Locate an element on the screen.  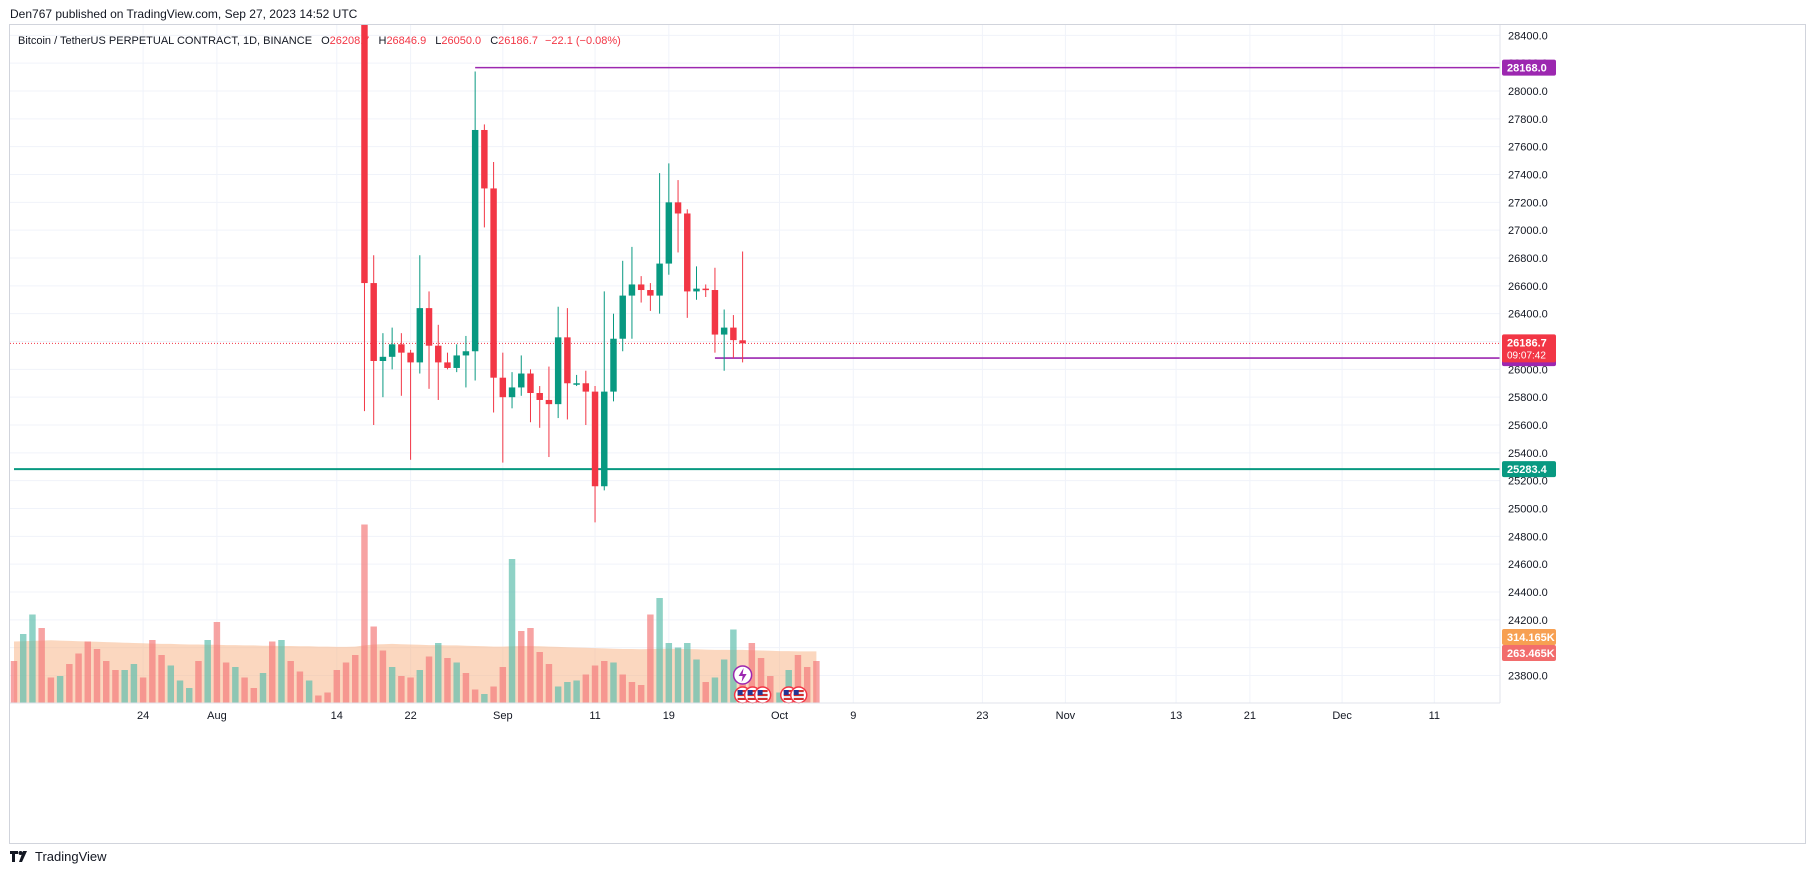
time-tick-label: Oct is located at coordinates (779, 716).